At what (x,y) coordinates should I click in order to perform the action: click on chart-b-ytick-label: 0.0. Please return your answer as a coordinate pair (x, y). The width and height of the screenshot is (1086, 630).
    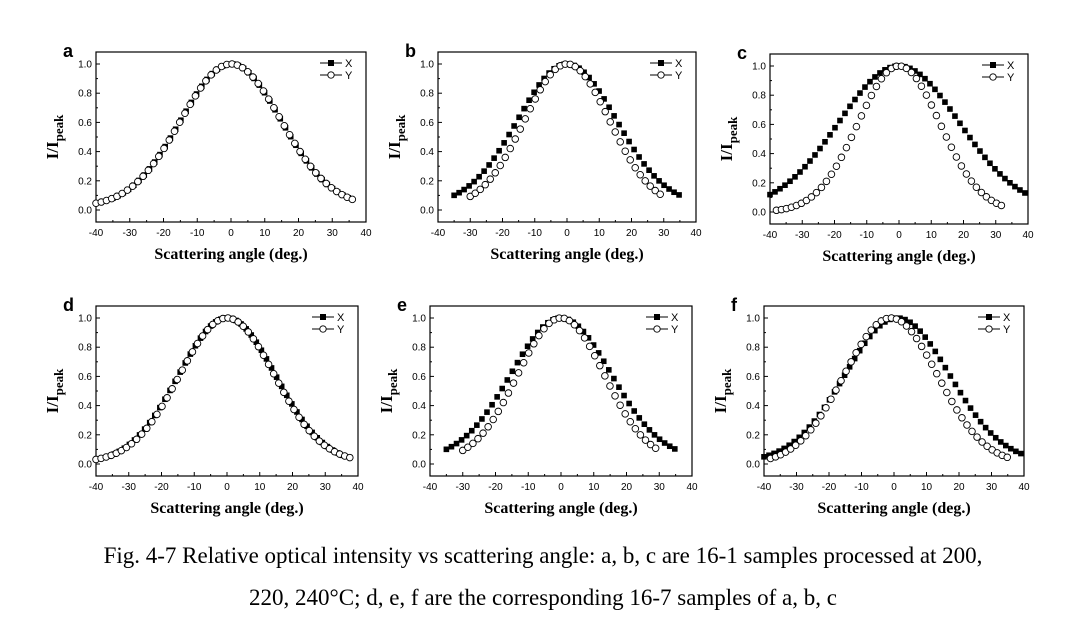
    Looking at the image, I should click on (427, 211).